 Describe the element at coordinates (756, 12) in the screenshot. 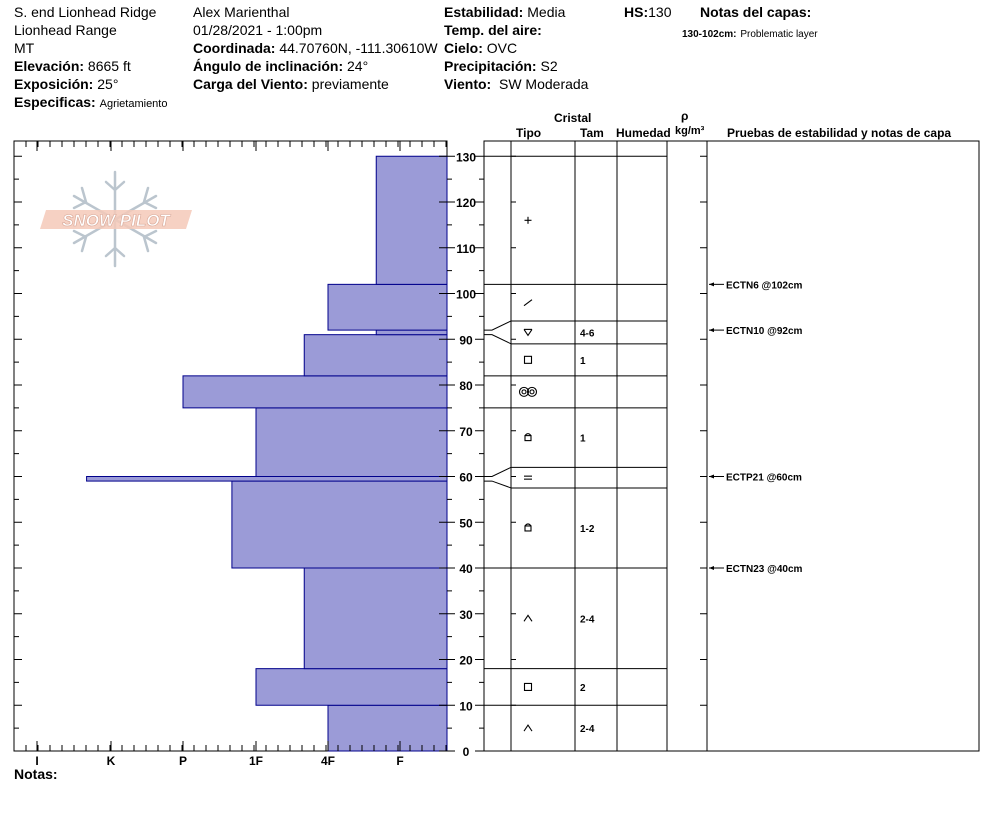

I see `layer-notes-title: Notas del capas:` at that location.